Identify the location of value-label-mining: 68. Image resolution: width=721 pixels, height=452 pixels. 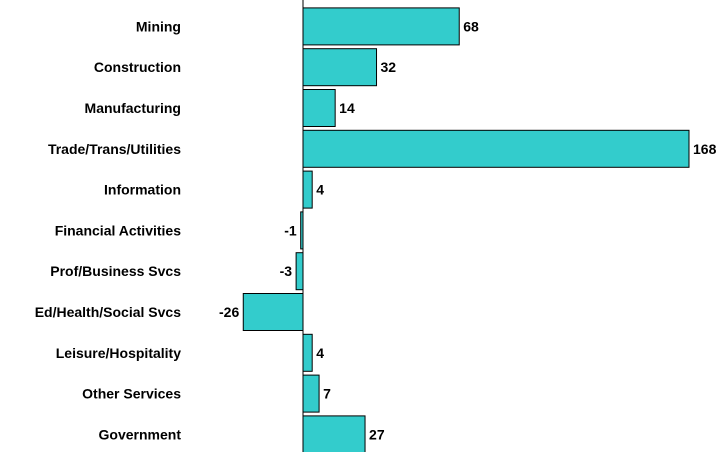
(471, 26).